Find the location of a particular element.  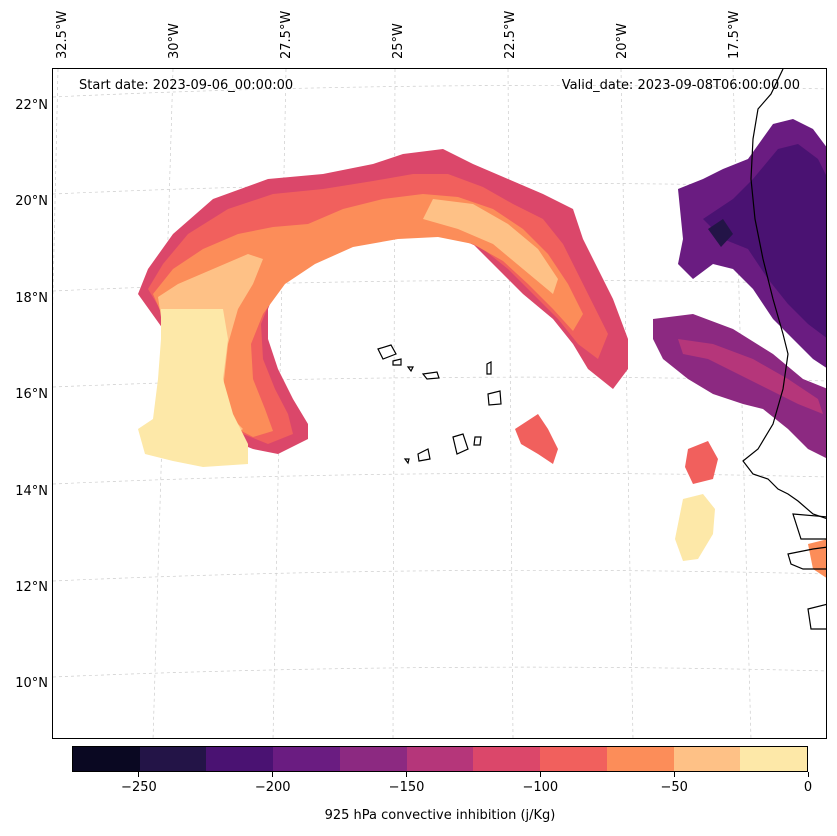

coastlines is located at coordinates (784, 349).